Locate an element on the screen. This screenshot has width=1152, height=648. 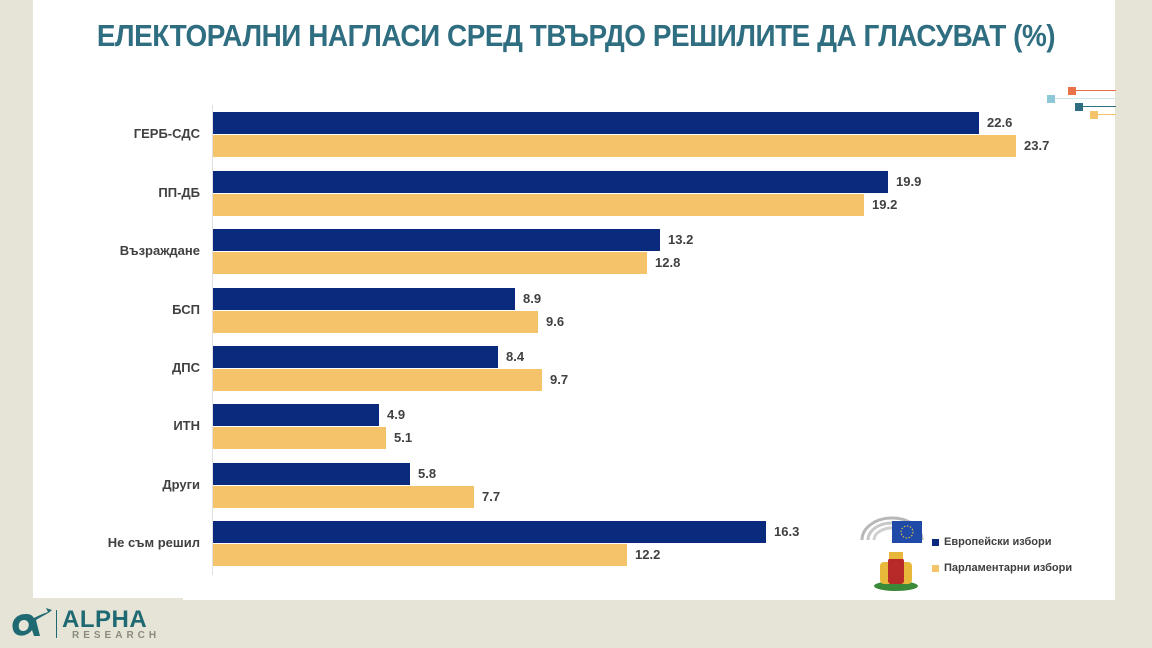
logo-main-text: ALPHA is located at coordinates (105, 619).